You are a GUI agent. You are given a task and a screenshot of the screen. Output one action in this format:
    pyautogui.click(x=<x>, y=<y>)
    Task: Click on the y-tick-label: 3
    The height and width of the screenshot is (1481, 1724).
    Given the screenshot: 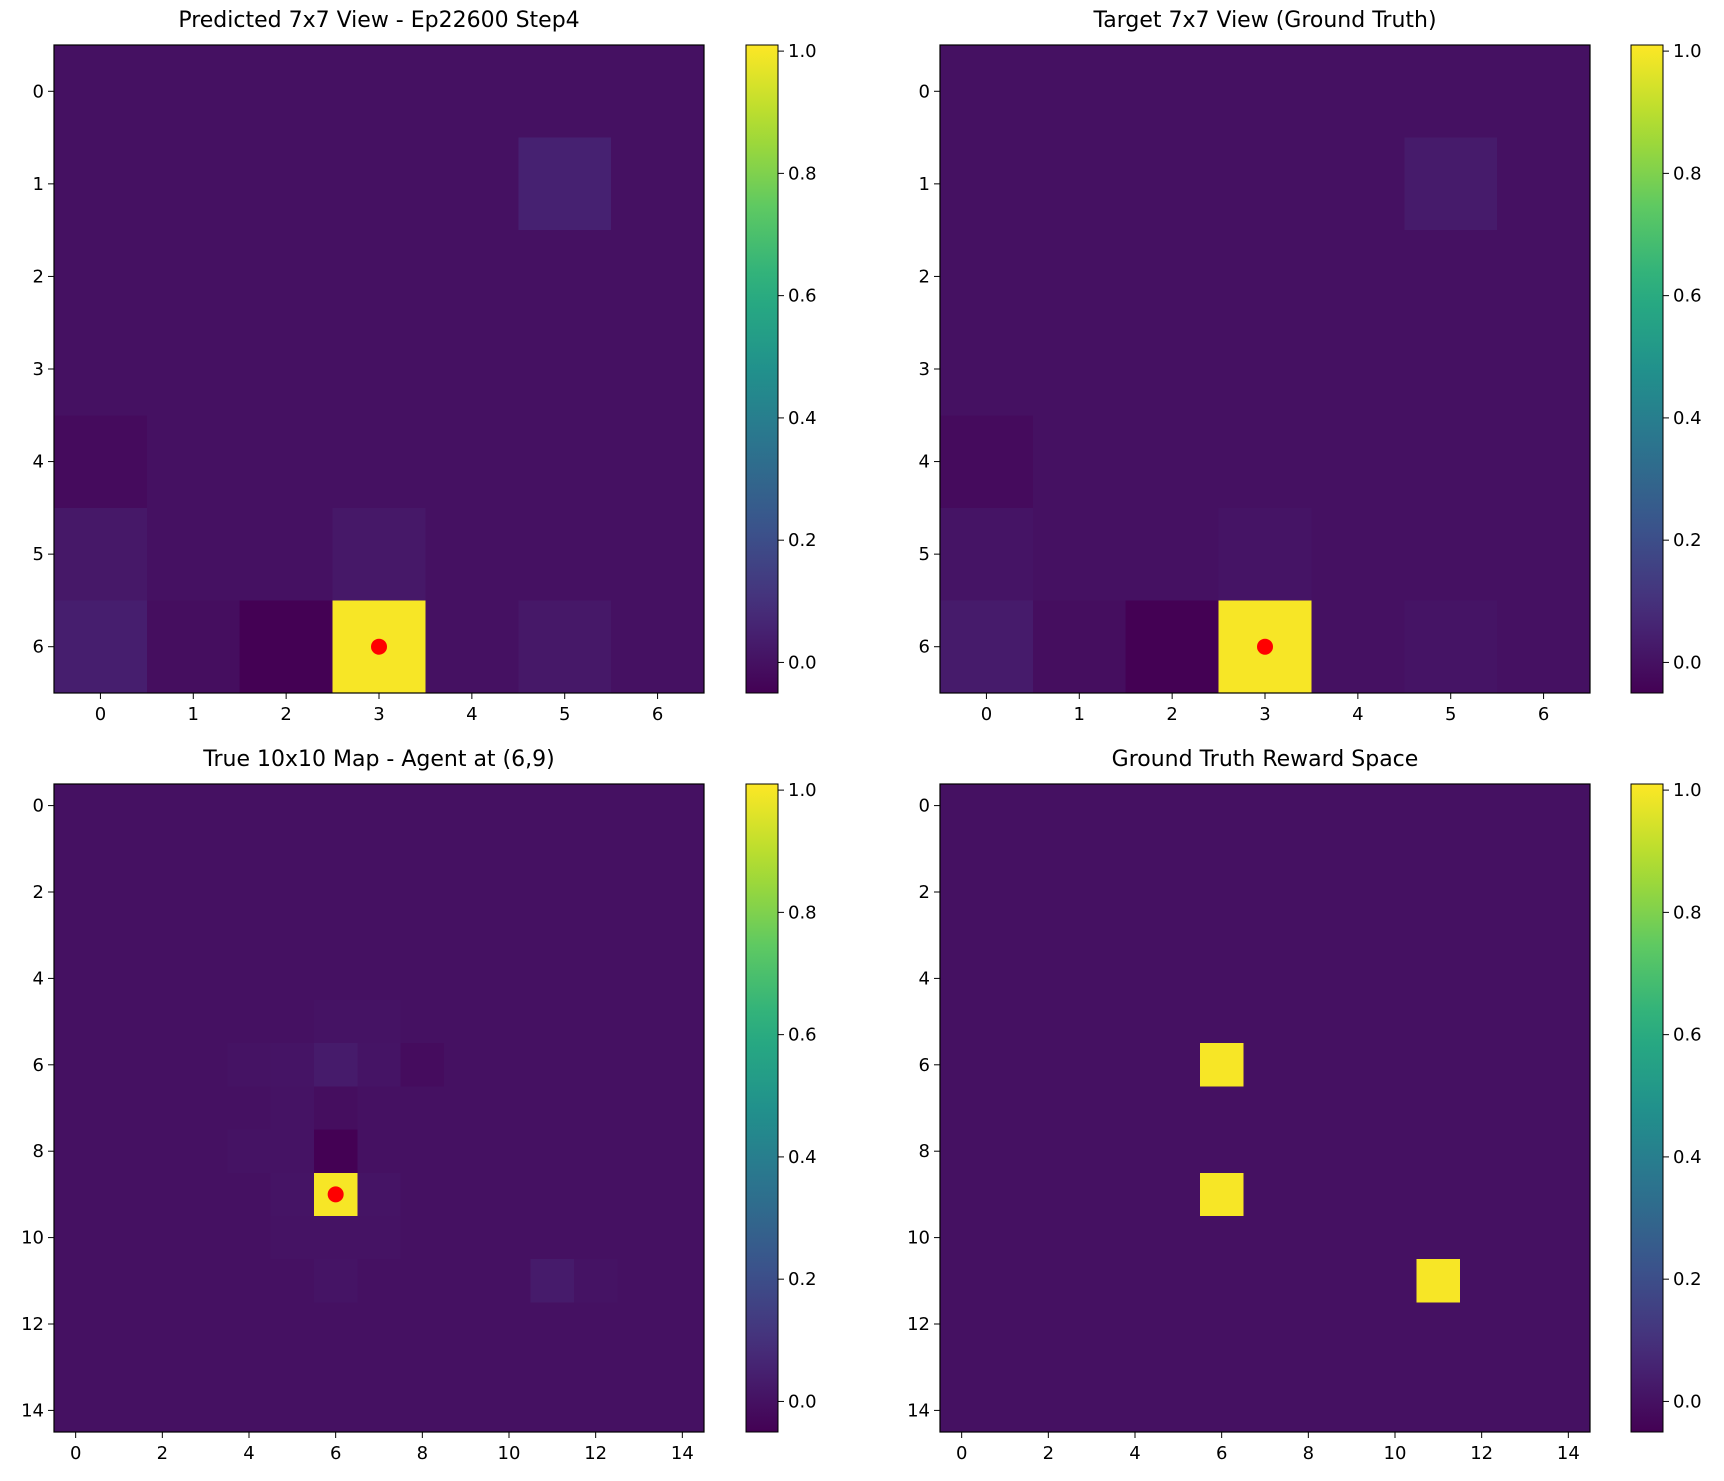 What is the action you would take?
    pyautogui.click(x=924, y=369)
    